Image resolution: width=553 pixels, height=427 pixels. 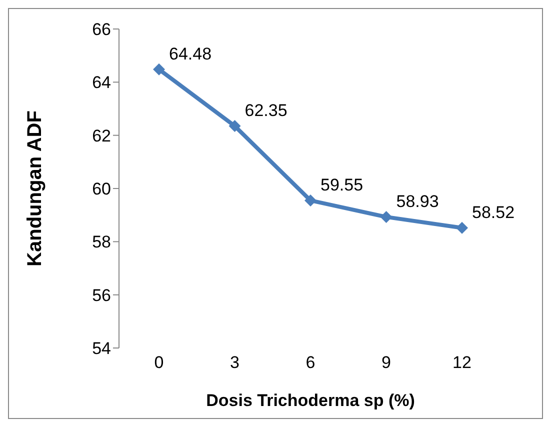 I want to click on x-tick-label: 9, so click(x=386, y=362).